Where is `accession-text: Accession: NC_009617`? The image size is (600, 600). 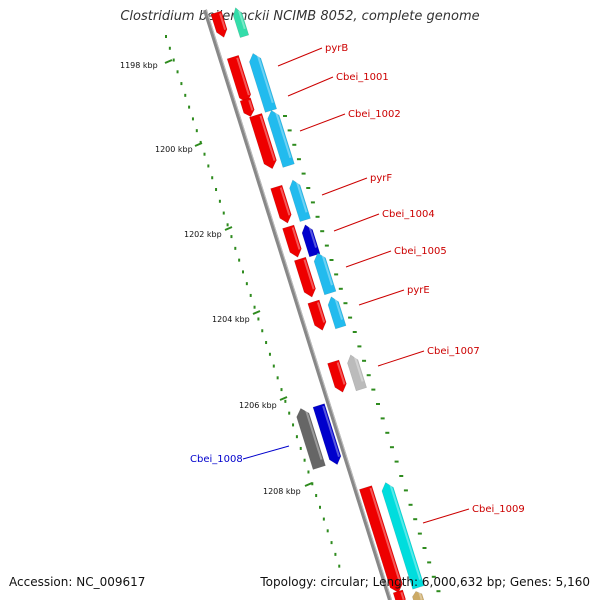
accession-text: Accession: NC_009617 is located at coordinates (77, 582).